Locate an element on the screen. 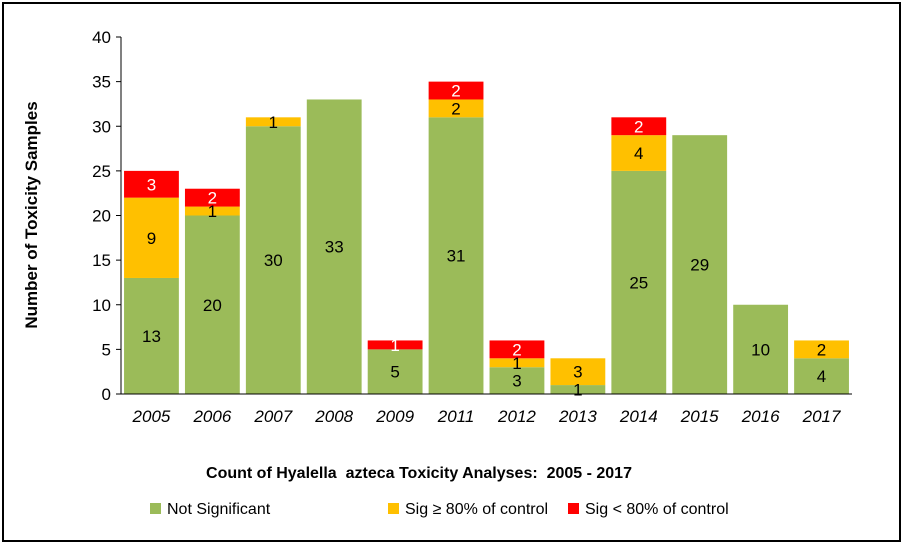 The height and width of the screenshot is (544, 903). y-tick-label: 10 is located at coordinates (101, 305).